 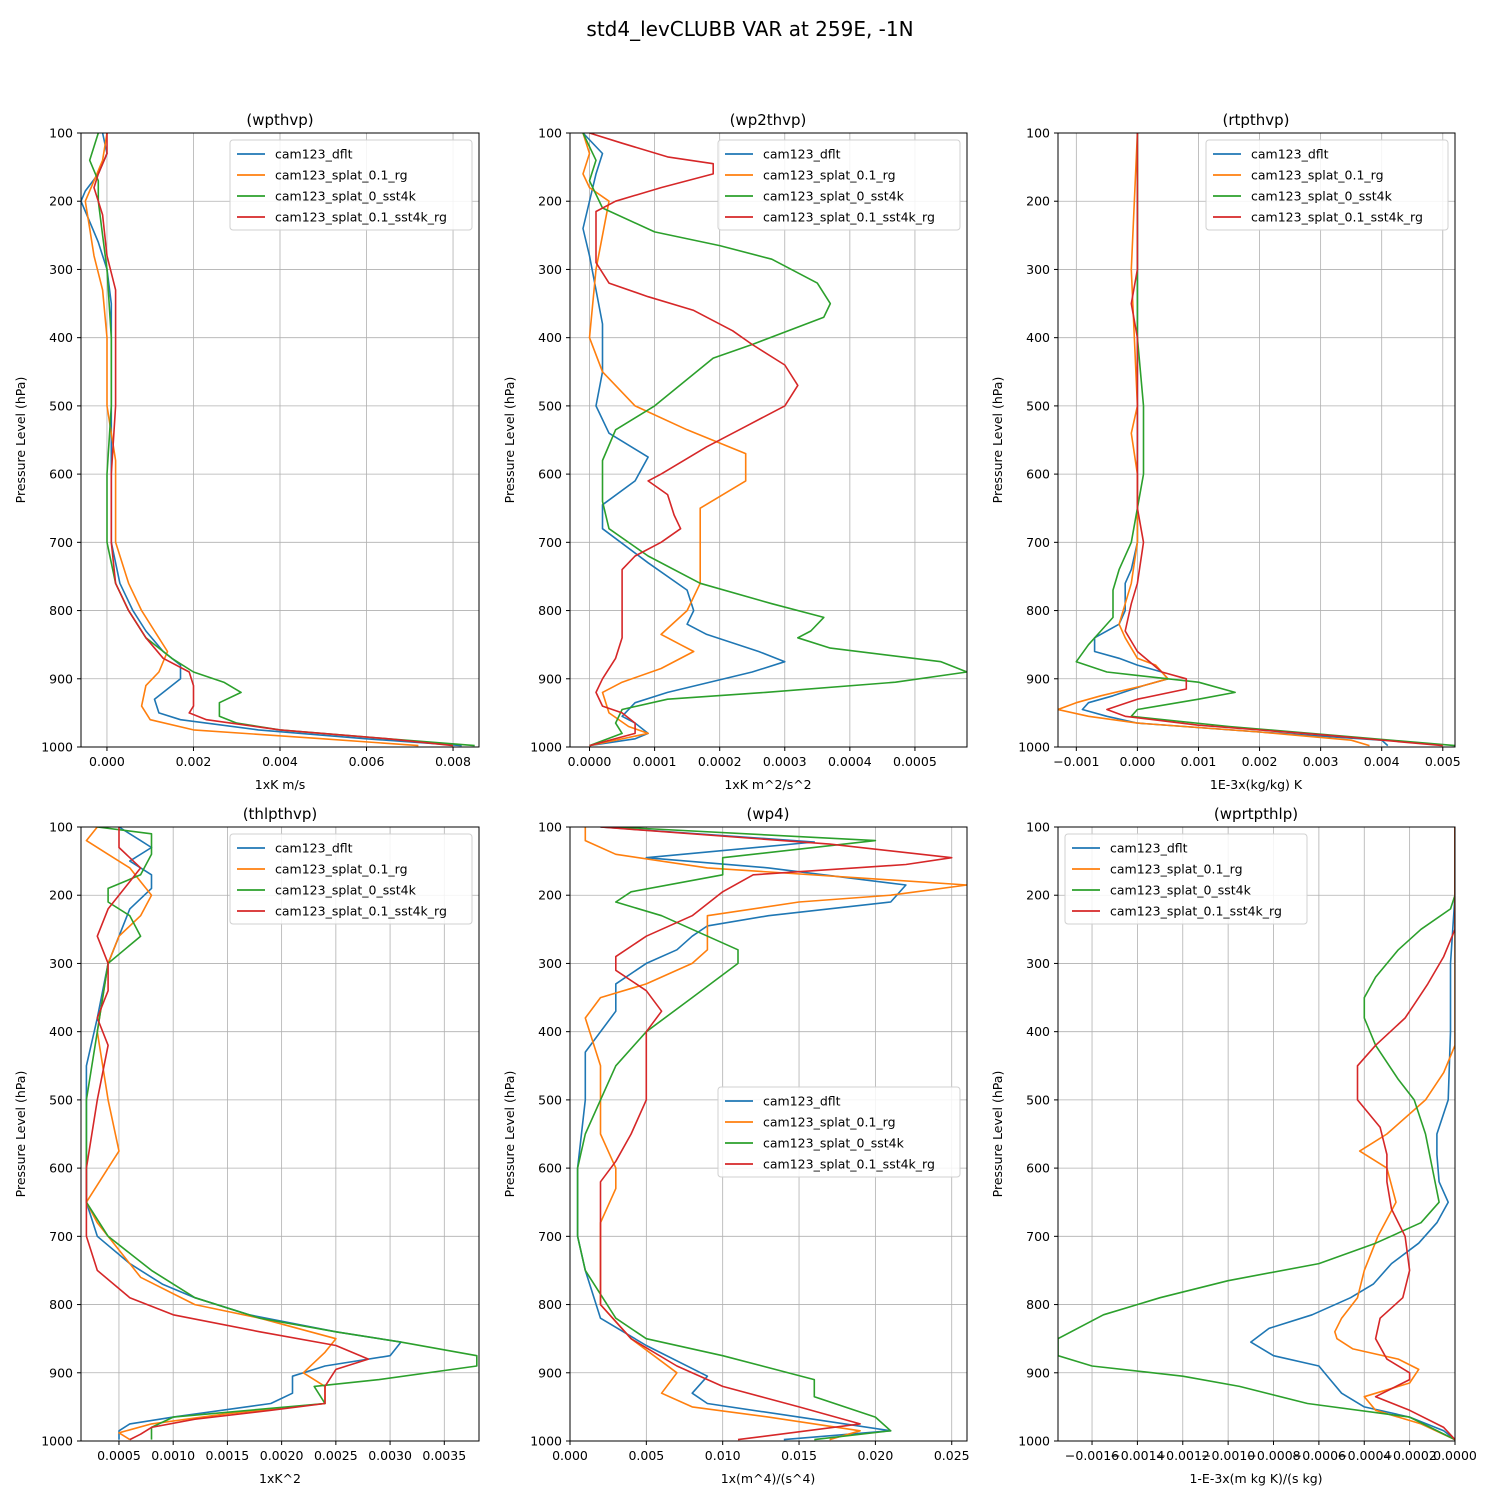 What do you see at coordinates (390, 1455) in the screenshot?
I see `x-tick-label: 0.0030` at bounding box center [390, 1455].